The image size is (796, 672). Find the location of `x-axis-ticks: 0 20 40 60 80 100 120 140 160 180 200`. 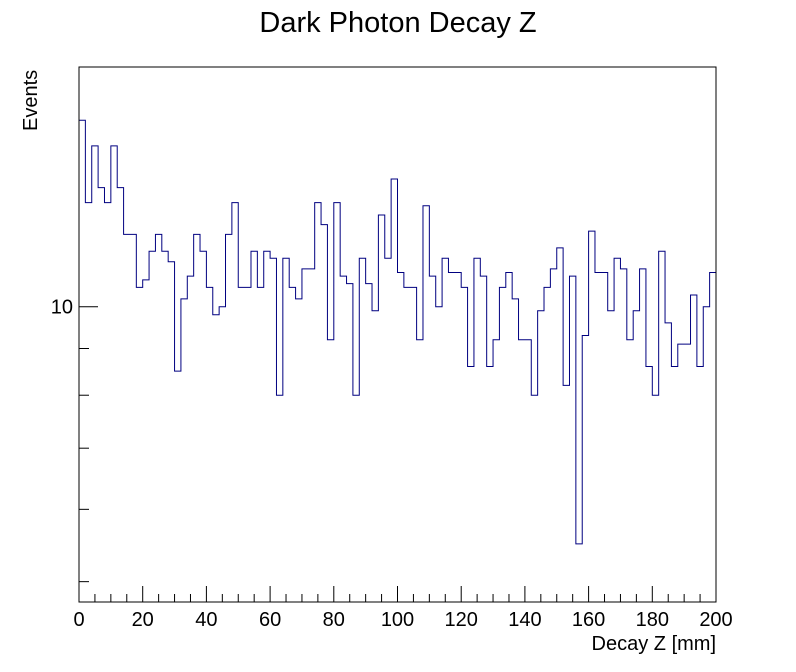

x-axis-ticks: 0 20 40 60 80 100 120 140 160 180 200 is located at coordinates (403, 608).